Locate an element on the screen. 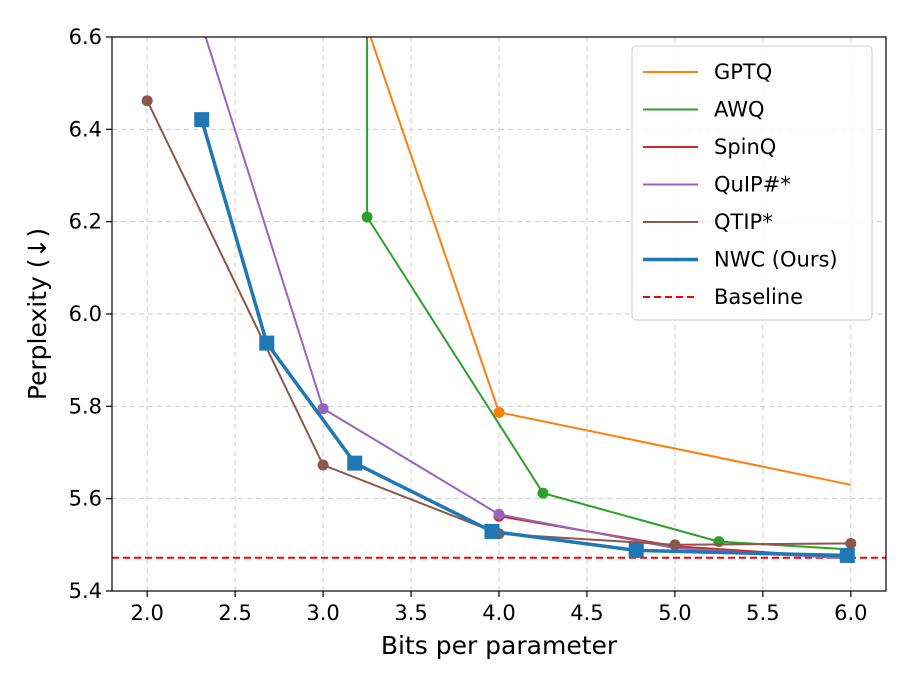 This screenshot has width=913, height=685. y-tick-label: 6.6 is located at coordinates (85, 37).